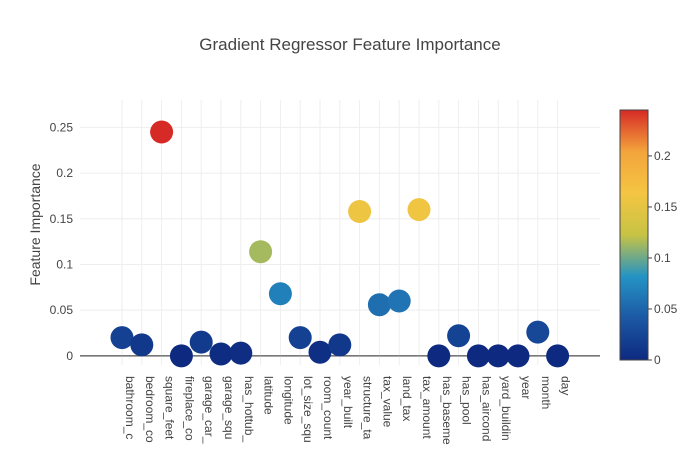 The width and height of the screenshot is (700, 450). Describe the element at coordinates (170, 408) in the screenshot. I see `x-tick-label: square_feet` at that location.